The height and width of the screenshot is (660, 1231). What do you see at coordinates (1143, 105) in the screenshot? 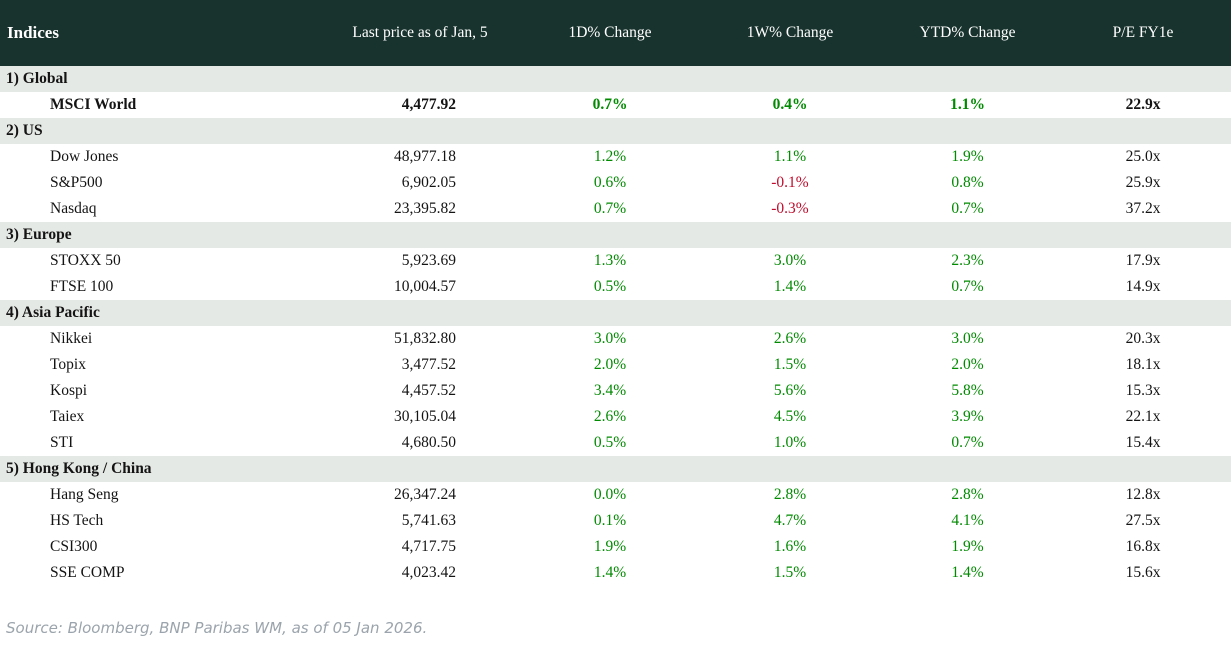
I see `pe-value: 22.9x` at bounding box center [1143, 105].